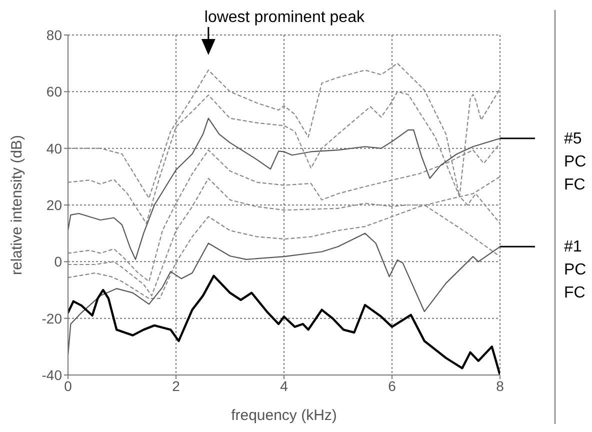 The image size is (592, 432). Describe the element at coordinates (17, 204) in the screenshot. I see `y-axis-title: relative intensity (dB)` at that location.